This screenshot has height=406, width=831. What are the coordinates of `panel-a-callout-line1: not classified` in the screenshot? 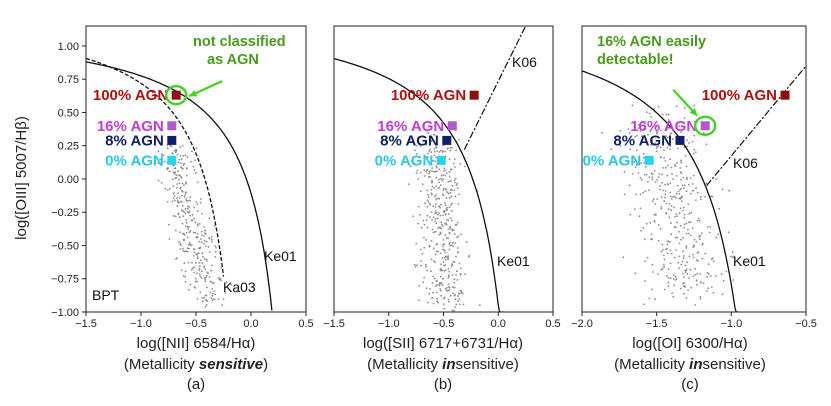 It's located at (239, 42).